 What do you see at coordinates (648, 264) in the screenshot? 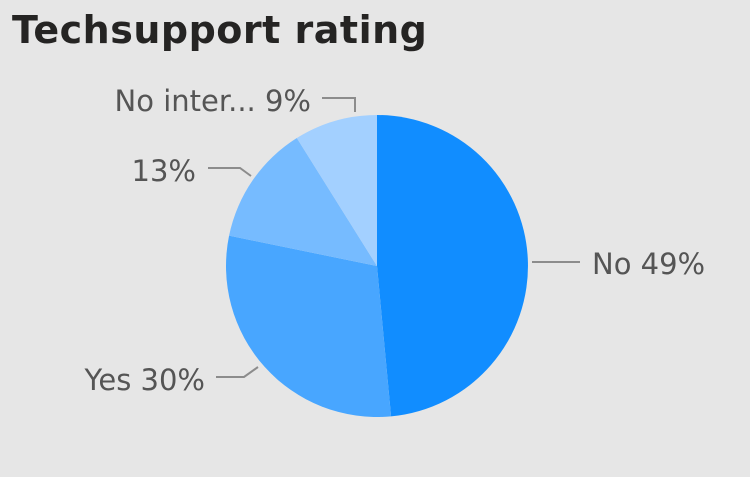
I see `slice-data-label: No 49%` at bounding box center [648, 264].